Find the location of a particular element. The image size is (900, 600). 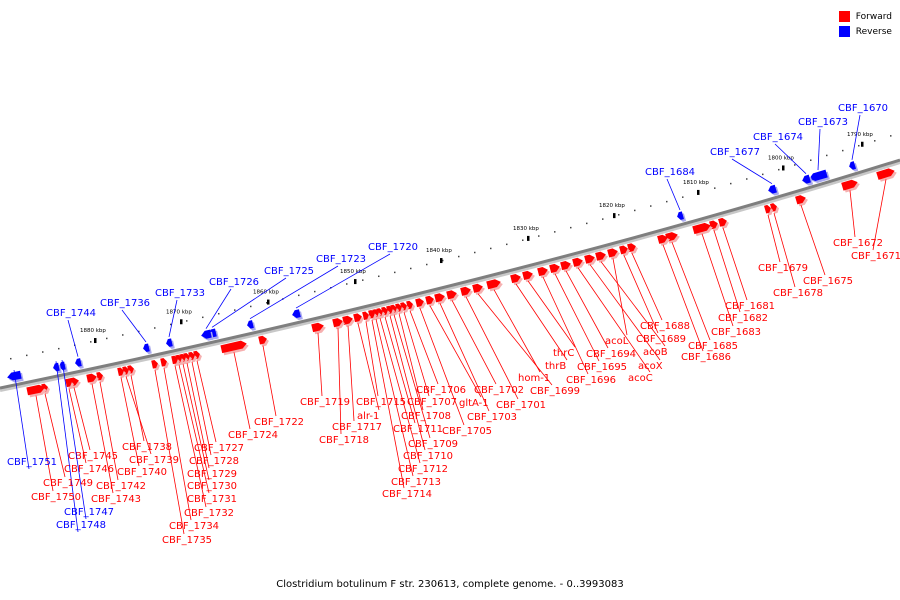

gene-thrC is located at coordinates (529, 276).